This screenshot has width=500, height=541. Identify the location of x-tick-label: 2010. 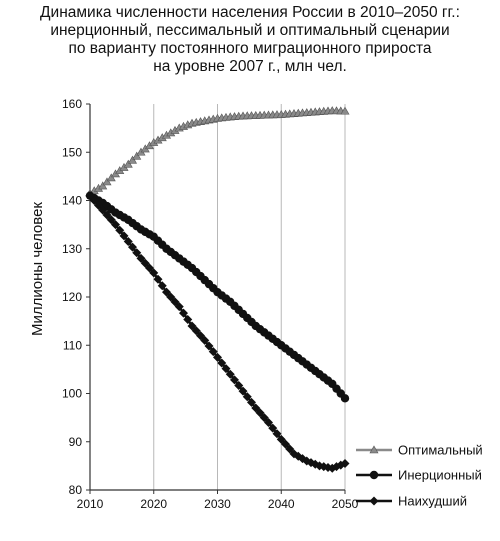
(90, 504).